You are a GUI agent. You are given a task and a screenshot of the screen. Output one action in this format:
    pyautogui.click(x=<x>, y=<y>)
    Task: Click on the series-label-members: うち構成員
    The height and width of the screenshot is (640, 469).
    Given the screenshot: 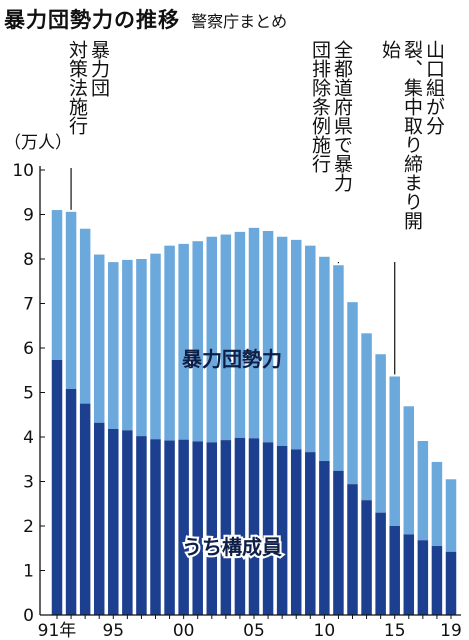 What is the action you would take?
    pyautogui.click(x=232, y=547)
    